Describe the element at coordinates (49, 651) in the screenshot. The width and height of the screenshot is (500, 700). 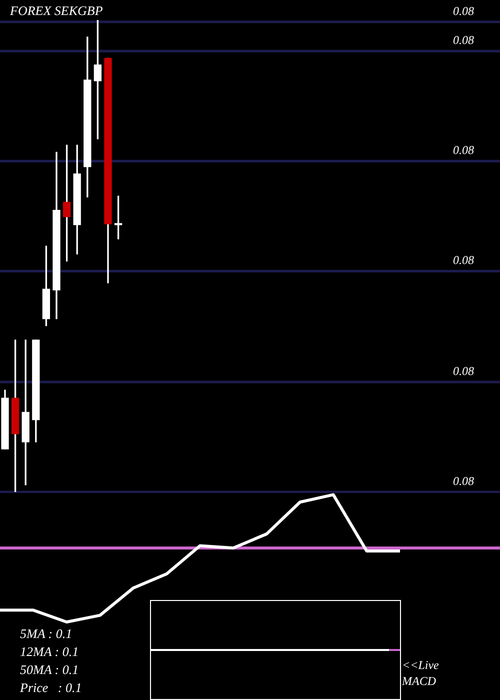
I see `text: 12MA : 0.1` at that location.